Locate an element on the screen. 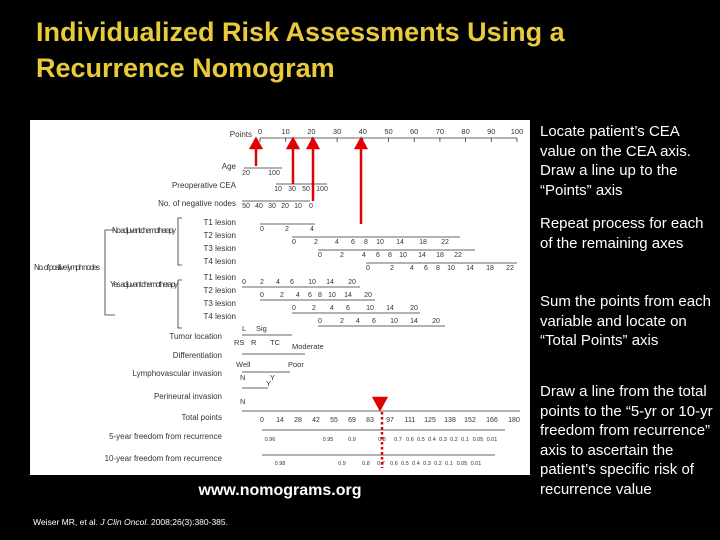  fr5-tick: 0.01 is located at coordinates (492, 440).